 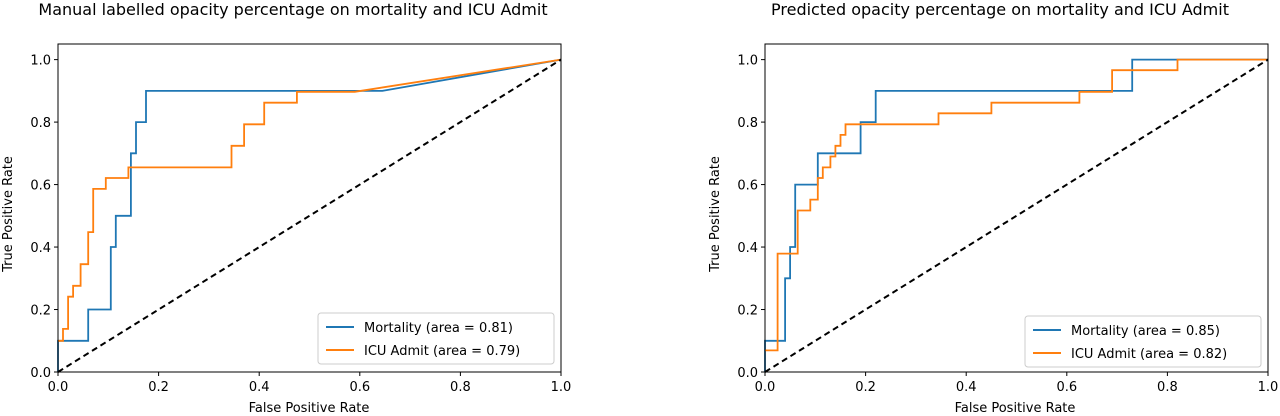 What do you see at coordinates (438, 328) in the screenshot?
I see `legend-entry: Mortality (area = 0.81)` at bounding box center [438, 328].